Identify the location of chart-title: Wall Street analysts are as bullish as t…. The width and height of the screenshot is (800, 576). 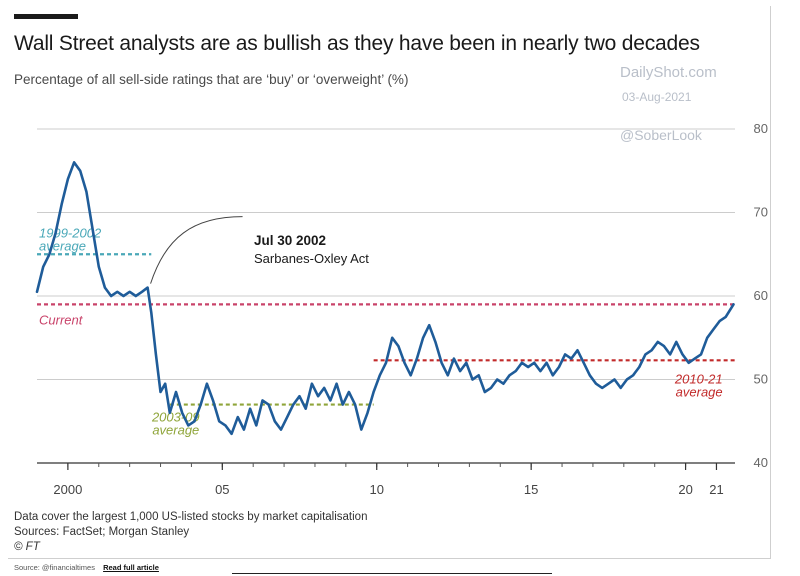
(357, 43).